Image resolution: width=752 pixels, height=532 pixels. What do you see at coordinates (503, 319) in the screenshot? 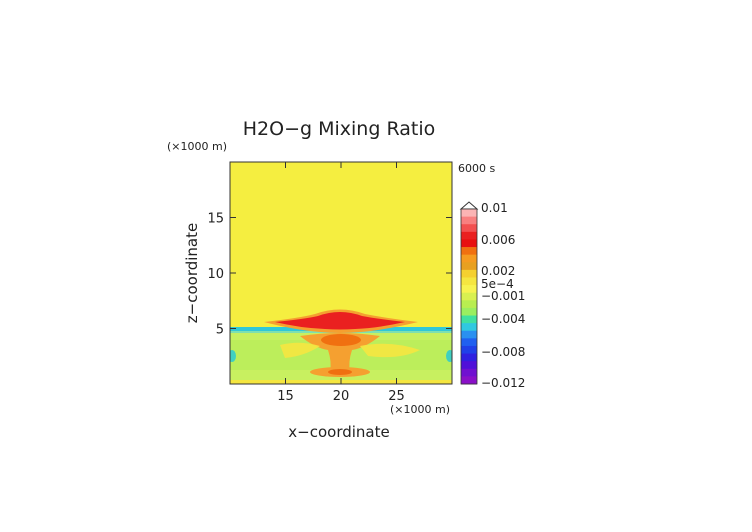
I see `colorbar-label: −0.004` at bounding box center [503, 319].